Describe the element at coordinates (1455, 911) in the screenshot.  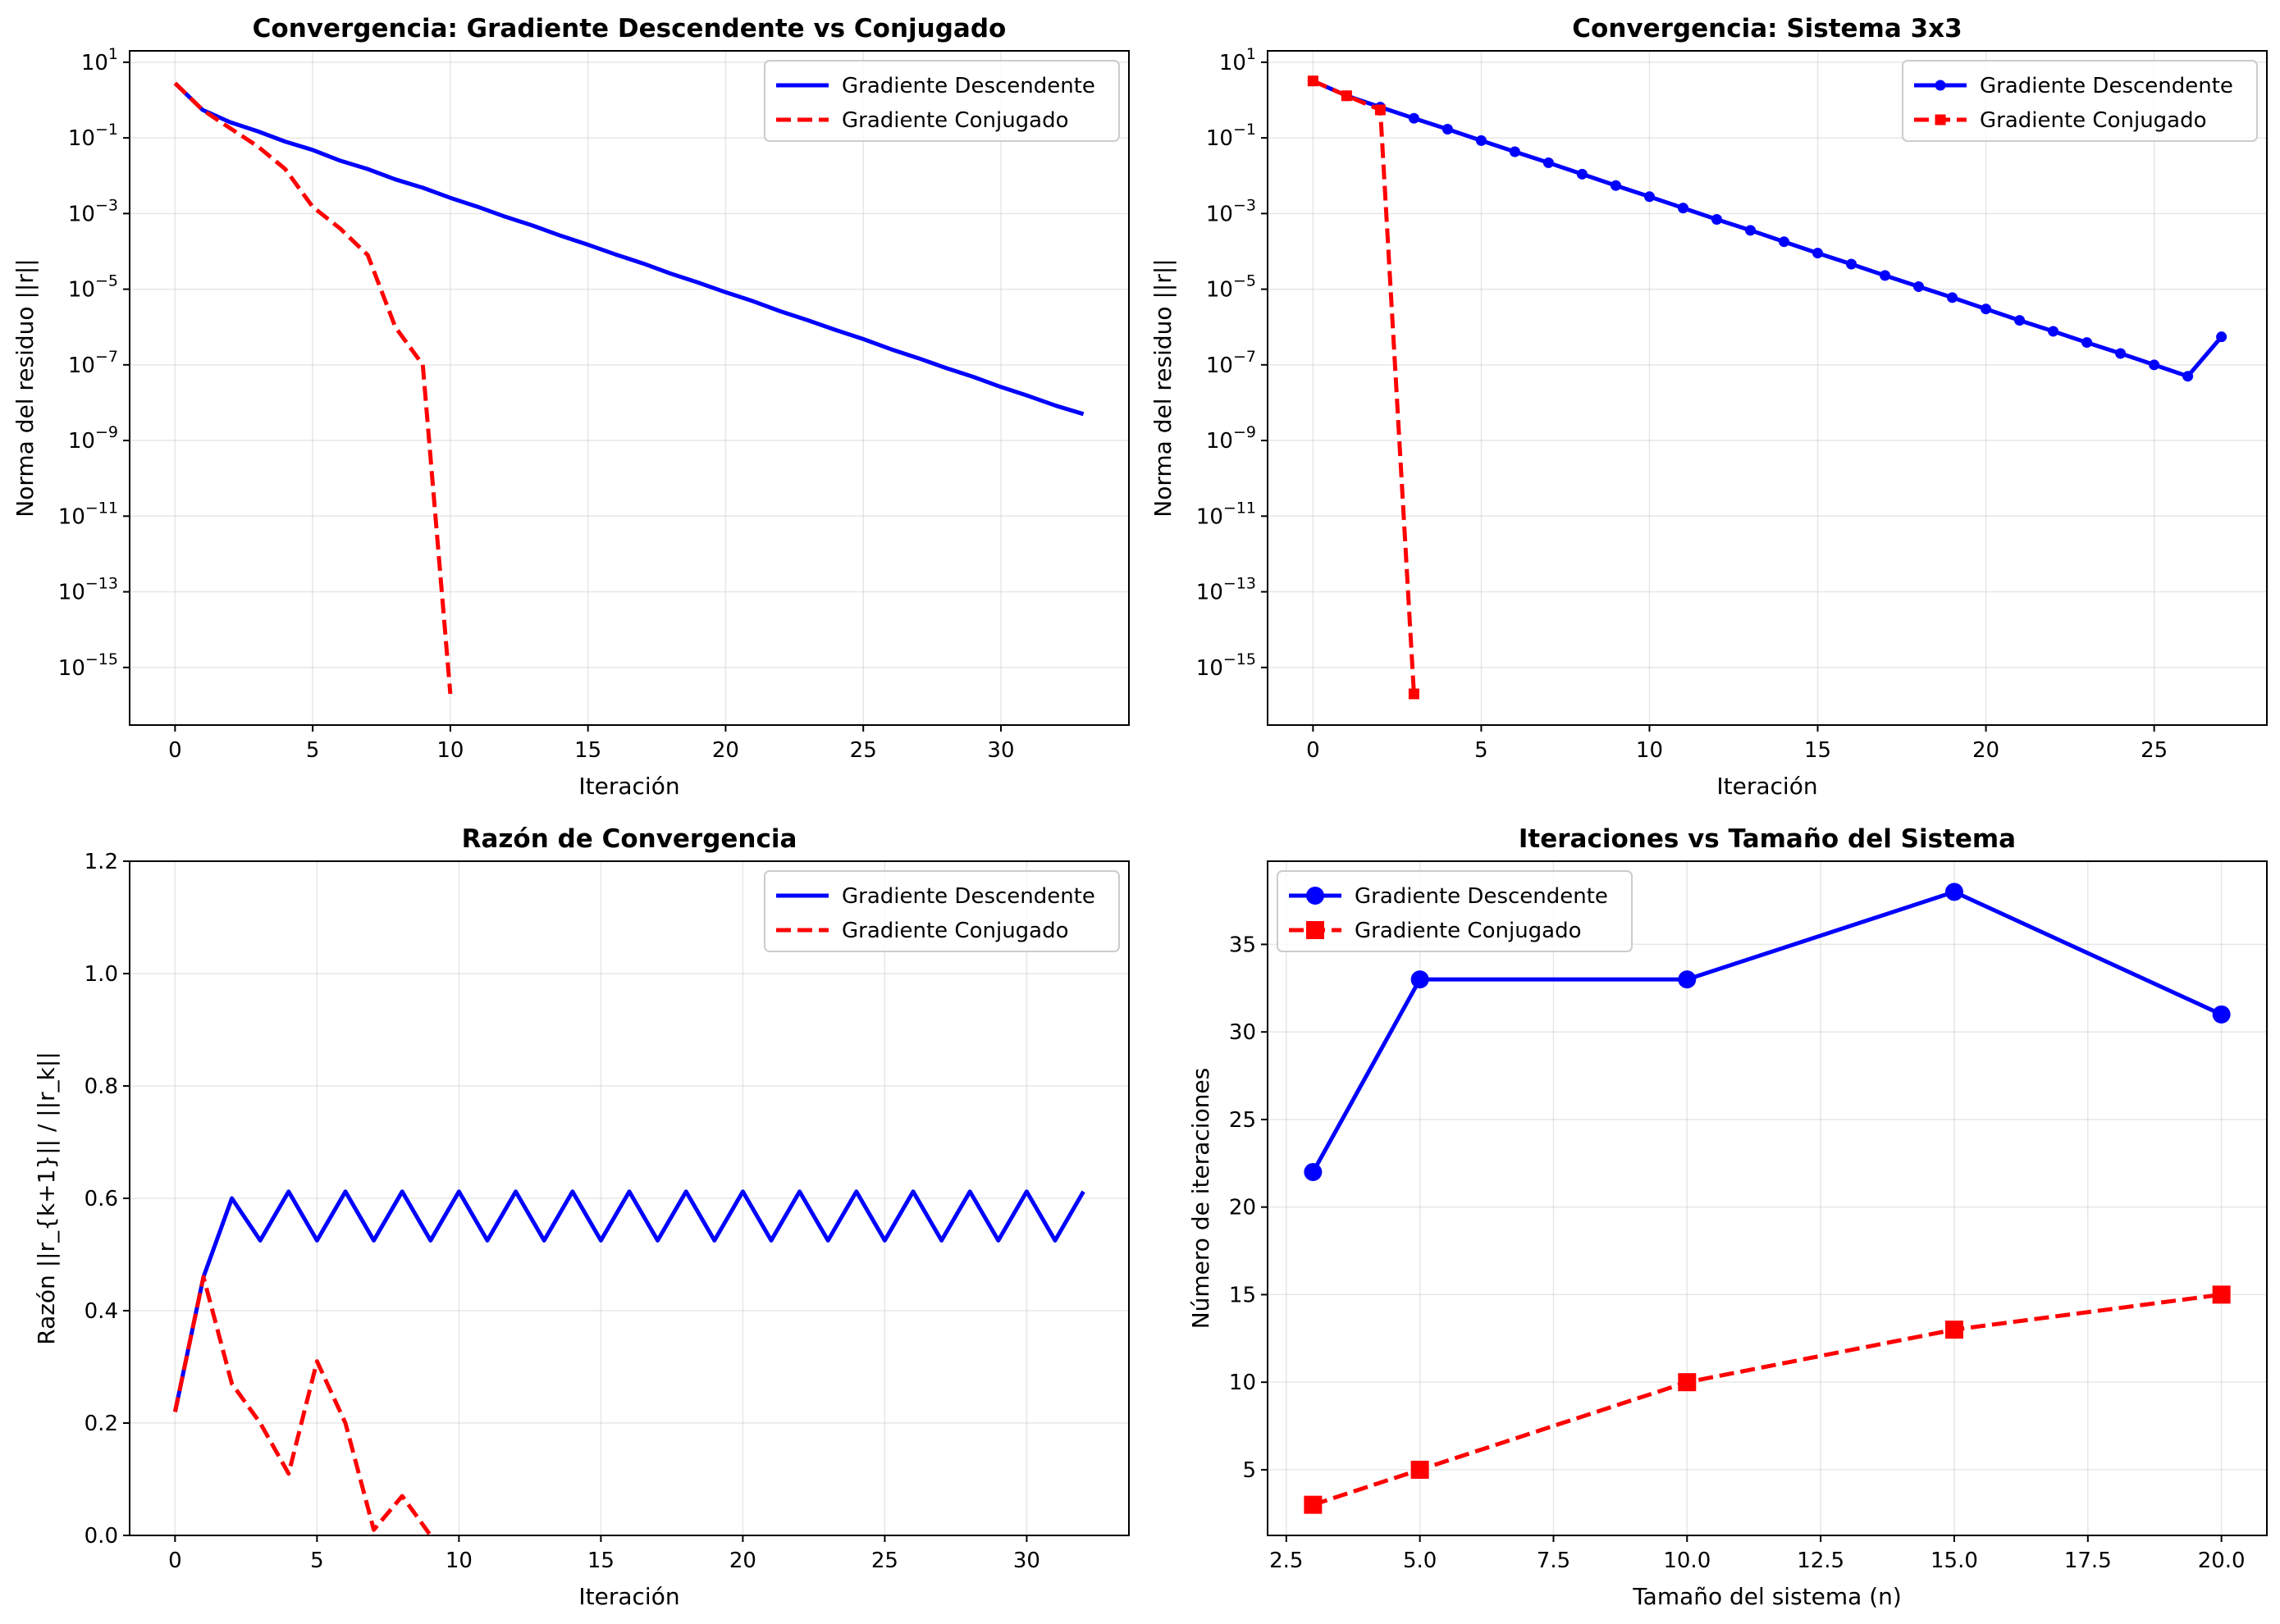
I see `p3-legend: Gradiente Descendente Gradiente Conjugado` at that location.